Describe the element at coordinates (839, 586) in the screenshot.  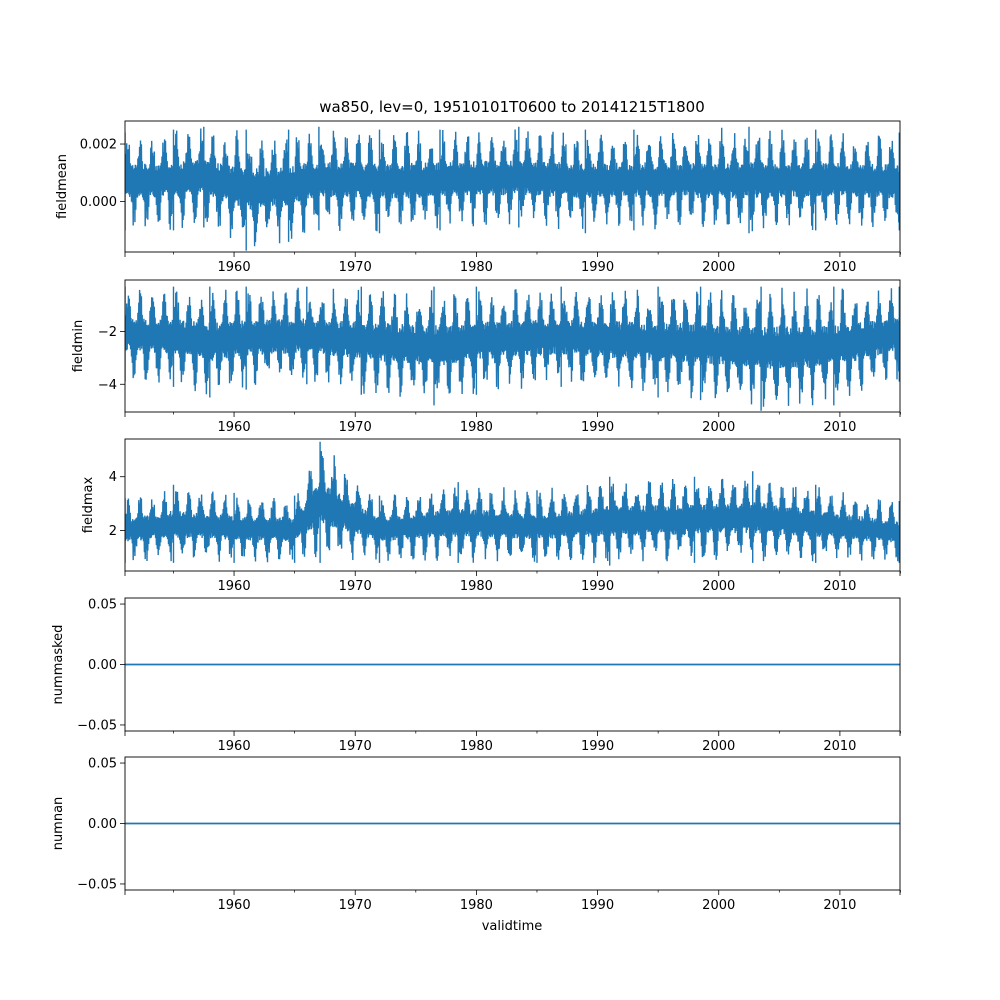
I see `fieldmax-x-tick-label: 2010` at that location.